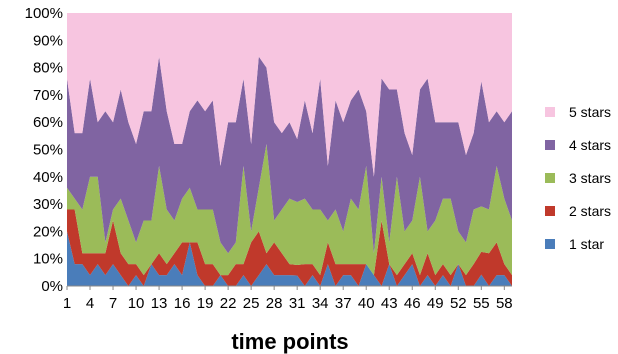 This screenshot has width=618, height=354. Describe the element at coordinates (228, 303) in the screenshot. I see `x-tick-label: 22` at that location.